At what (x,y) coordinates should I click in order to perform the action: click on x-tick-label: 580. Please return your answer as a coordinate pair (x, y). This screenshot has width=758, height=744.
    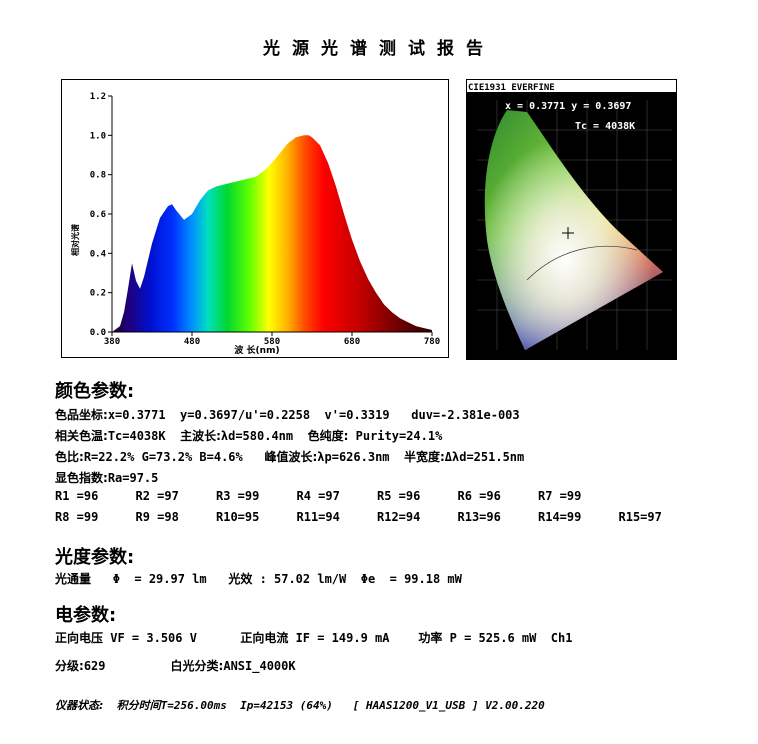
    Looking at the image, I should click on (272, 342).